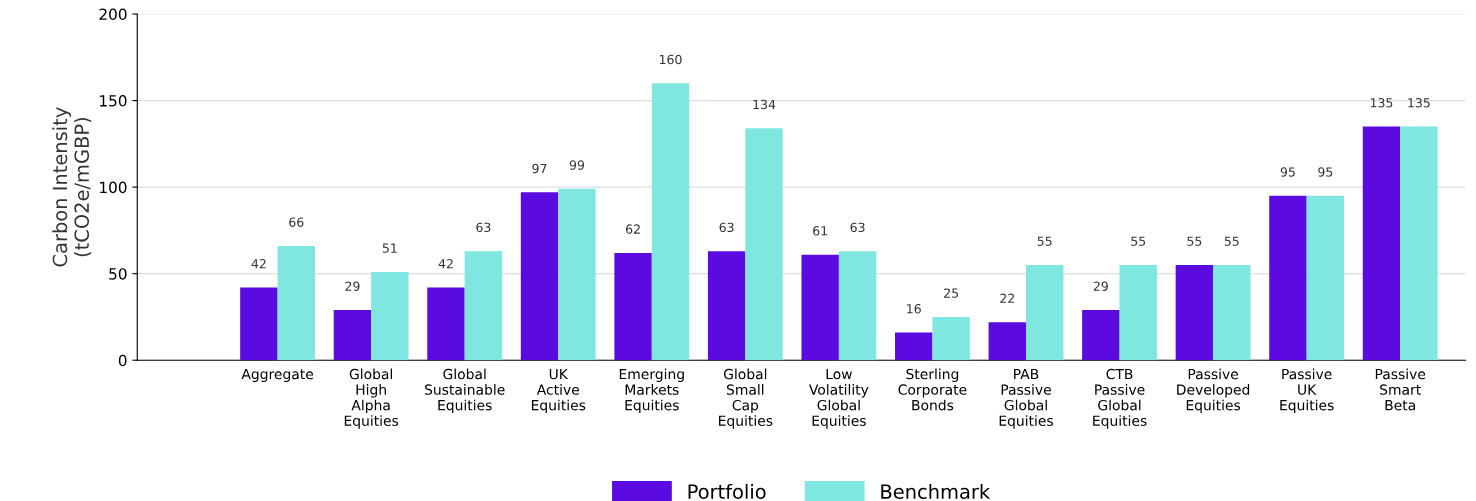 This screenshot has height=501, width=1476. Describe the element at coordinates (1007, 298) in the screenshot. I see `data-label: 22` at that location.